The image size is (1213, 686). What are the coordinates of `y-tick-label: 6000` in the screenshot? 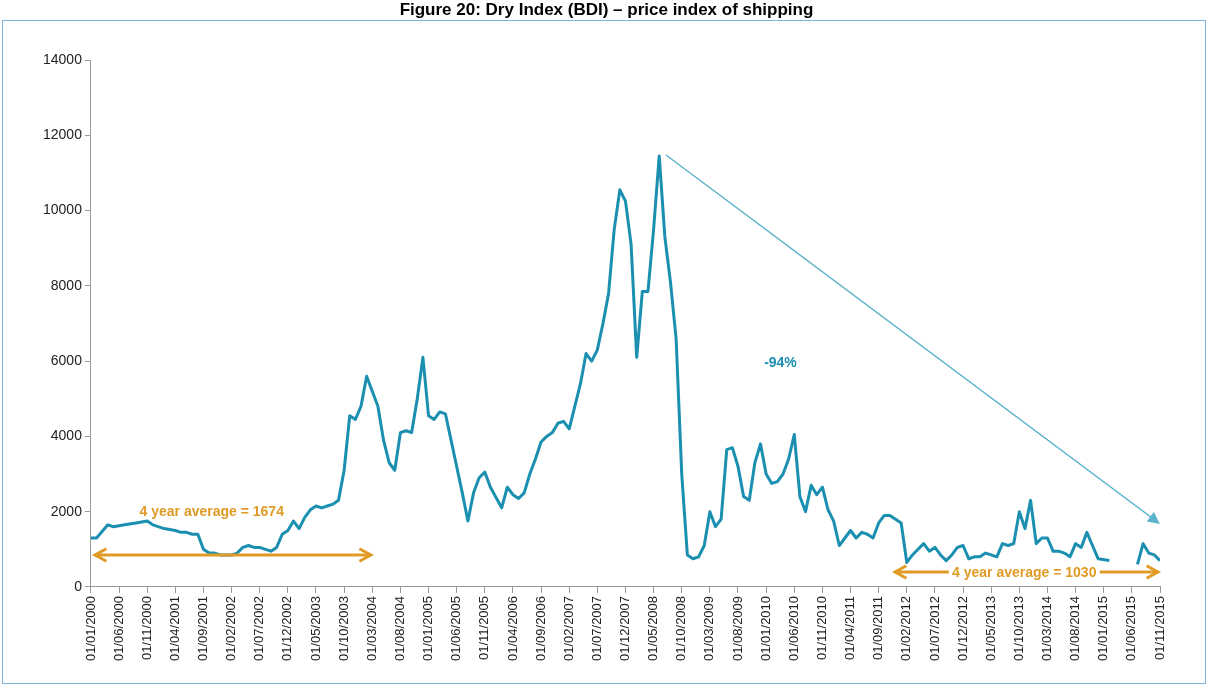 It's located at (66, 359).